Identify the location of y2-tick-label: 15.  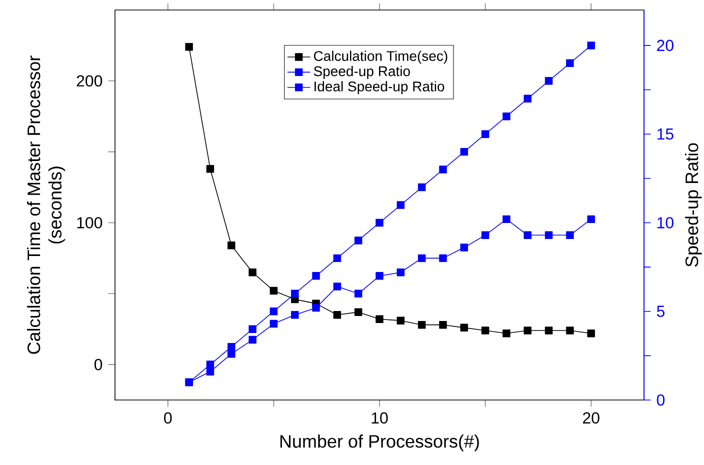
(665, 134).